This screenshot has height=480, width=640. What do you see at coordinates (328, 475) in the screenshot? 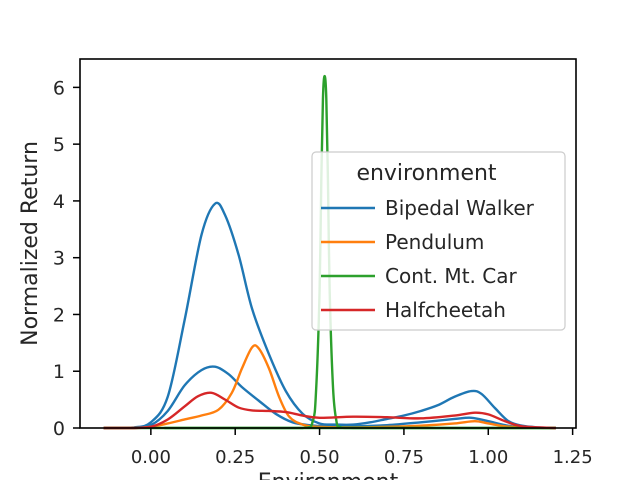
I see `x-axis-label: Environment` at bounding box center [328, 475].